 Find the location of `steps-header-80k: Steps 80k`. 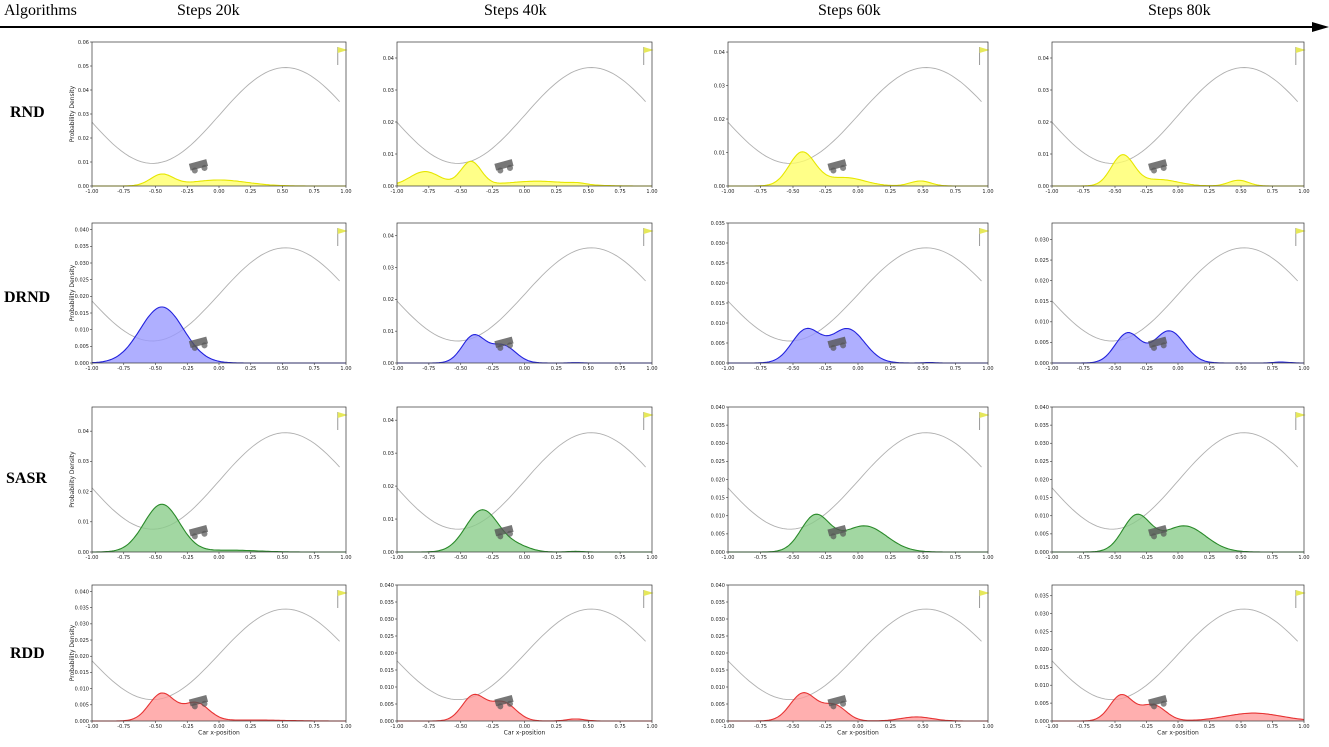

steps-header-80k: Steps 80k is located at coordinates (1179, 10).